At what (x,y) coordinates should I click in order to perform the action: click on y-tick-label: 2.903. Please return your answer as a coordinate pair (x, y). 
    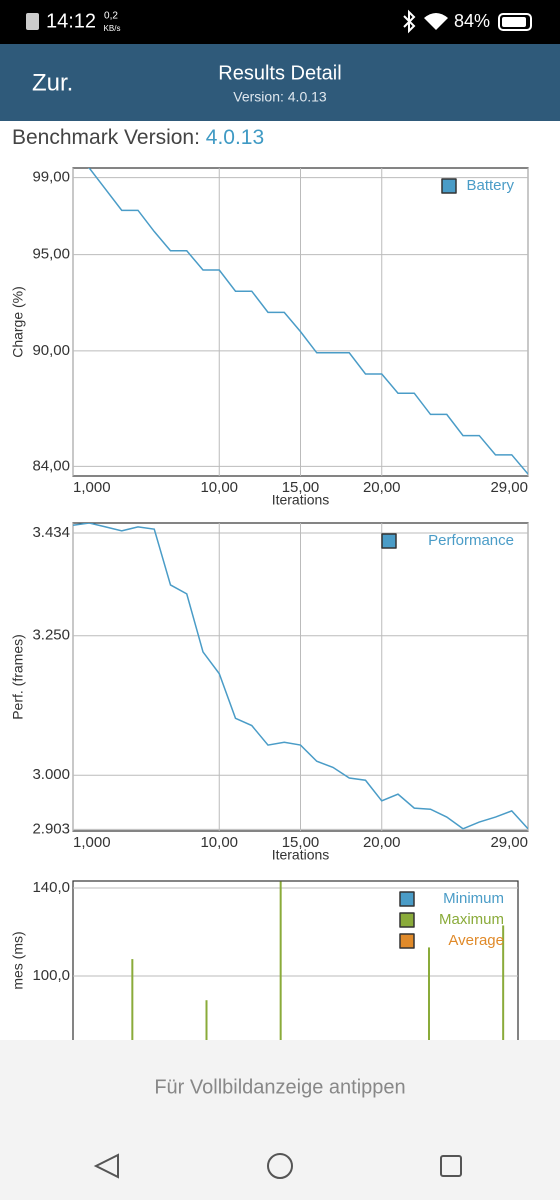
    Looking at the image, I should click on (51, 828).